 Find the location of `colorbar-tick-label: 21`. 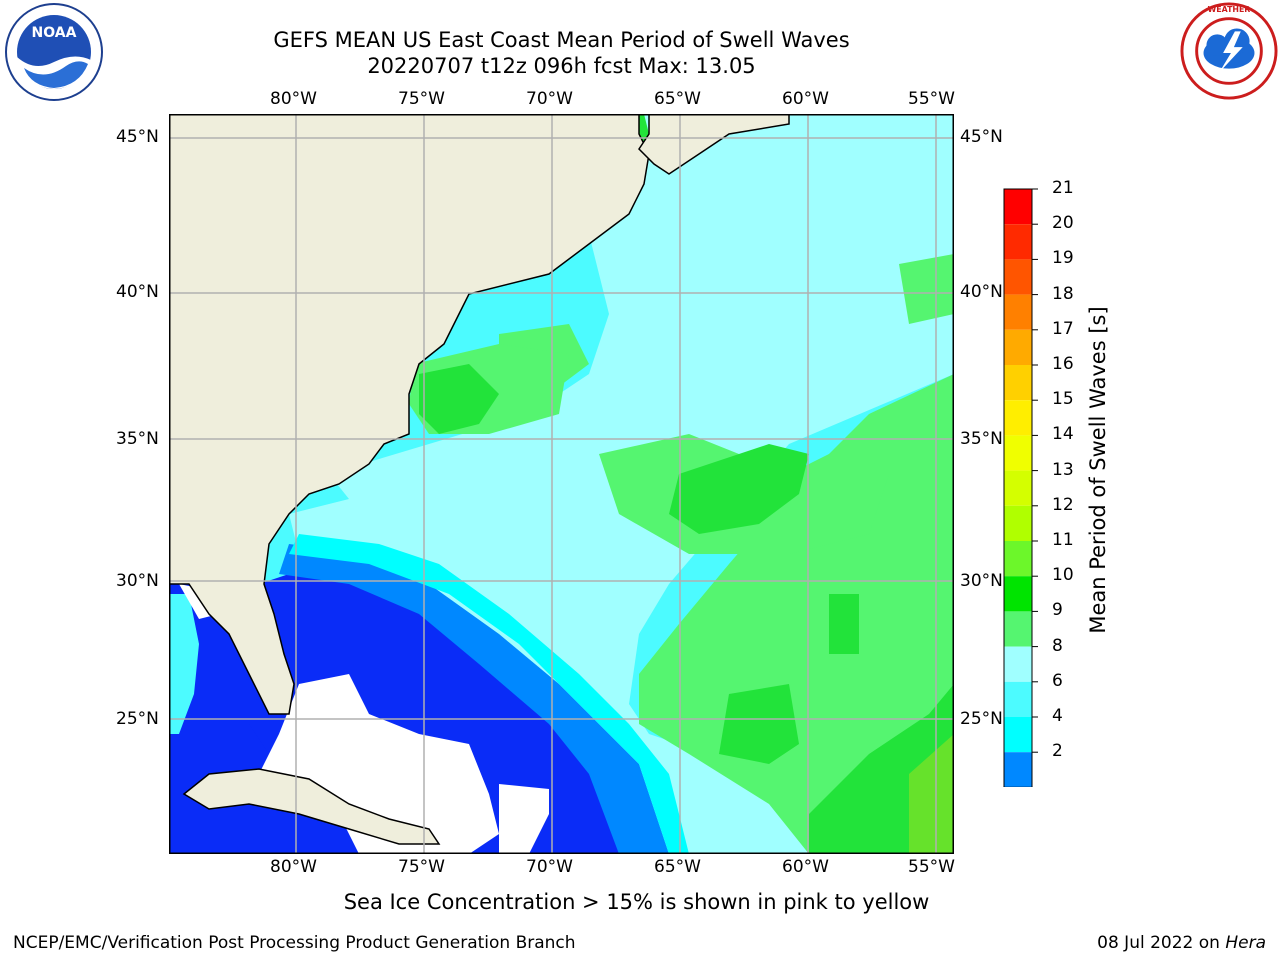

colorbar-tick-label: 21 is located at coordinates (1063, 188).